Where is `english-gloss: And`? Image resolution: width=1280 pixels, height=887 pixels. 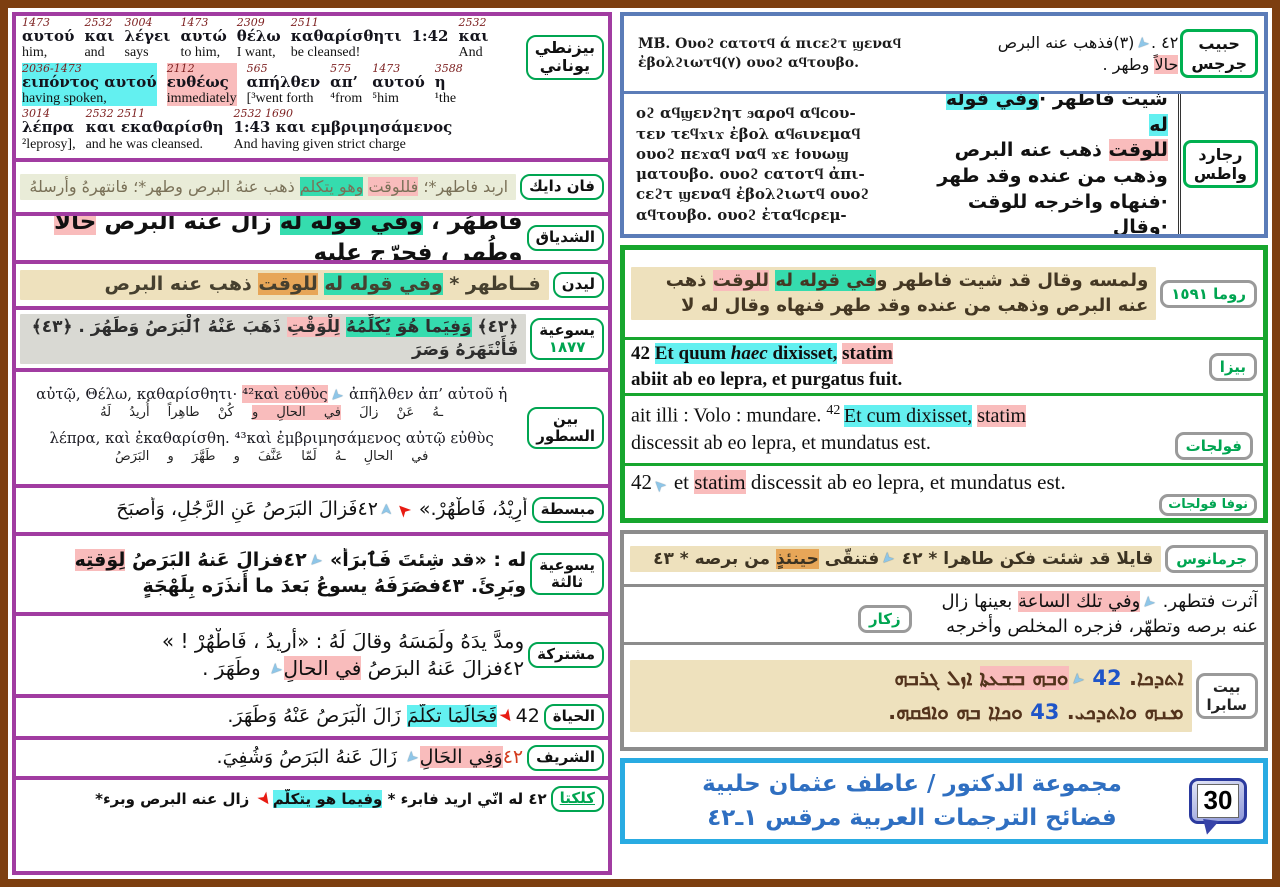
english-gloss: And is located at coordinates (470, 53).